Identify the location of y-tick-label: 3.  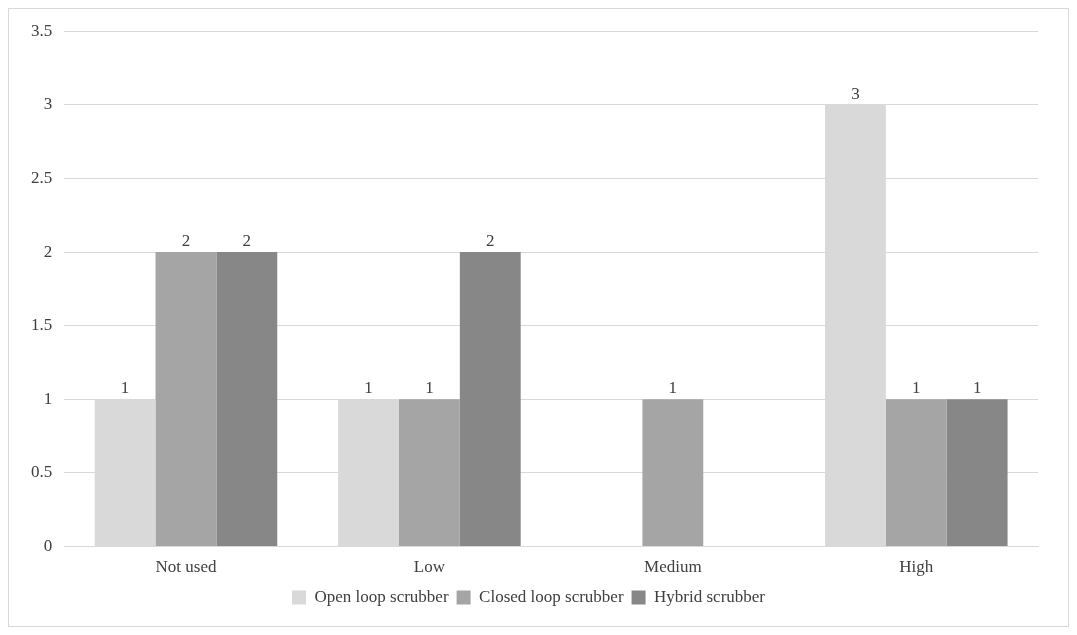
(48, 104).